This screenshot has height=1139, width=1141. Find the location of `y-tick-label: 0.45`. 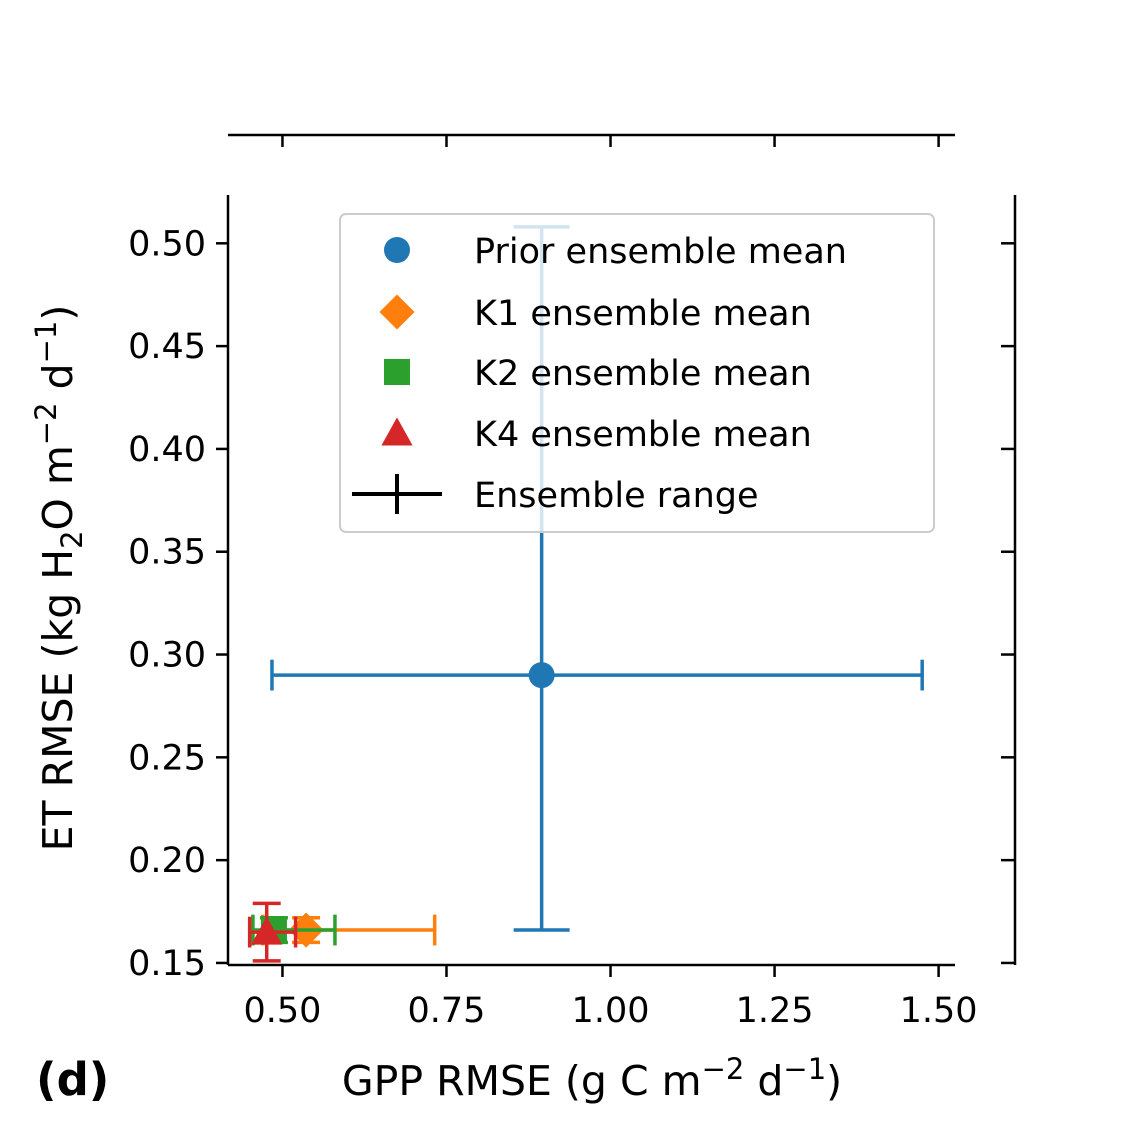

y-tick-label: 0.45 is located at coordinates (167, 347).